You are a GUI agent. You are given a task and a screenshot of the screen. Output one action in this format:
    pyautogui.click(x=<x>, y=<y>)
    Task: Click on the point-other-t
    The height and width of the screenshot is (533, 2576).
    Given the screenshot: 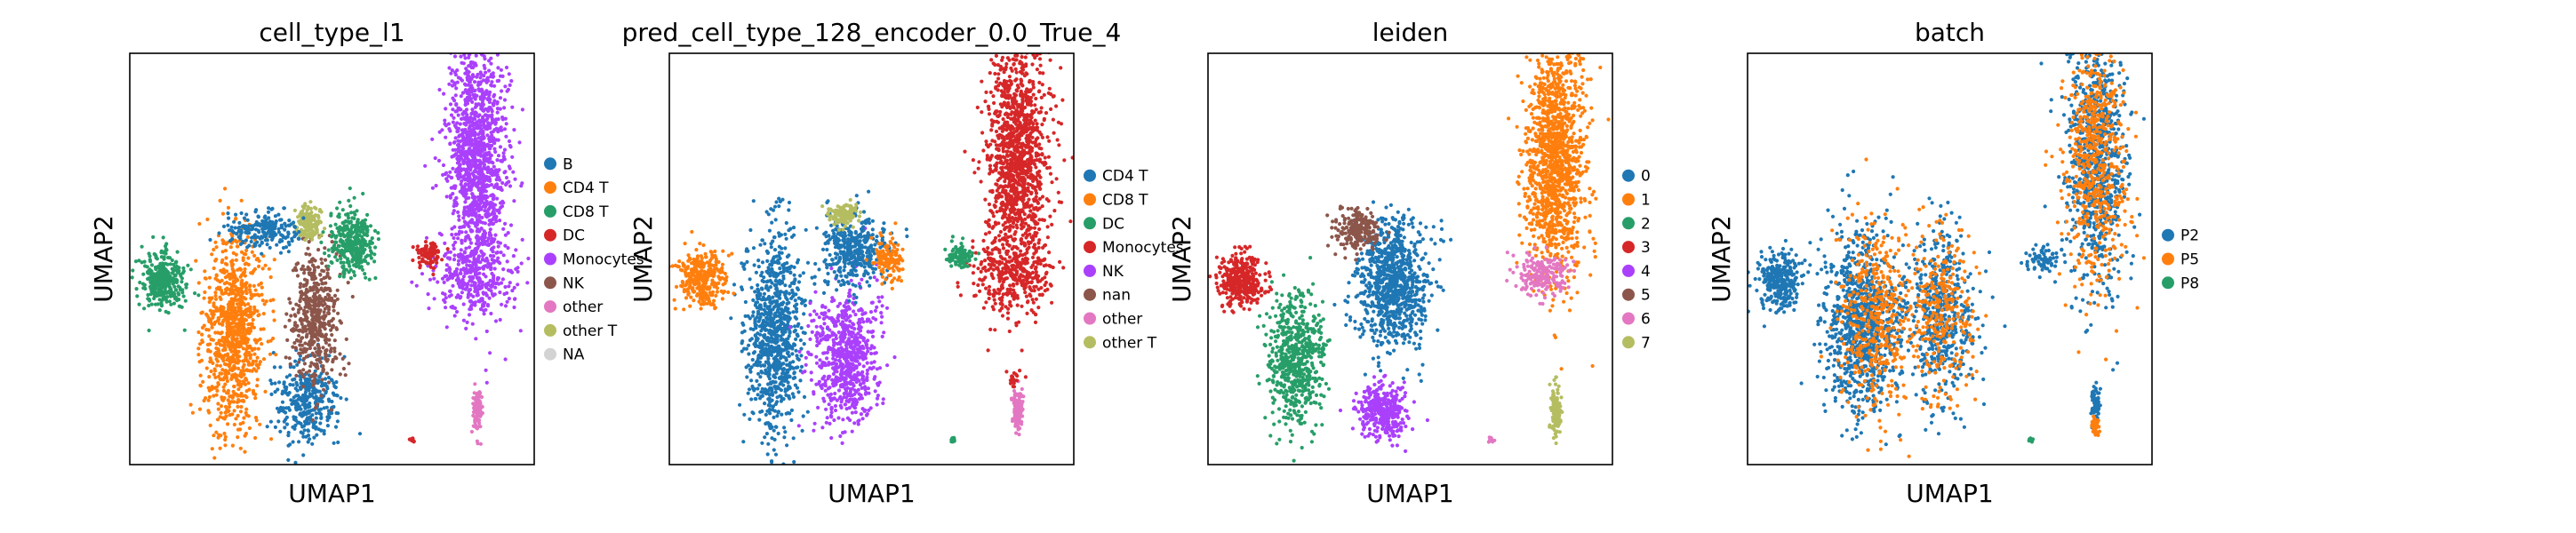 What is the action you would take?
    pyautogui.click(x=308, y=209)
    